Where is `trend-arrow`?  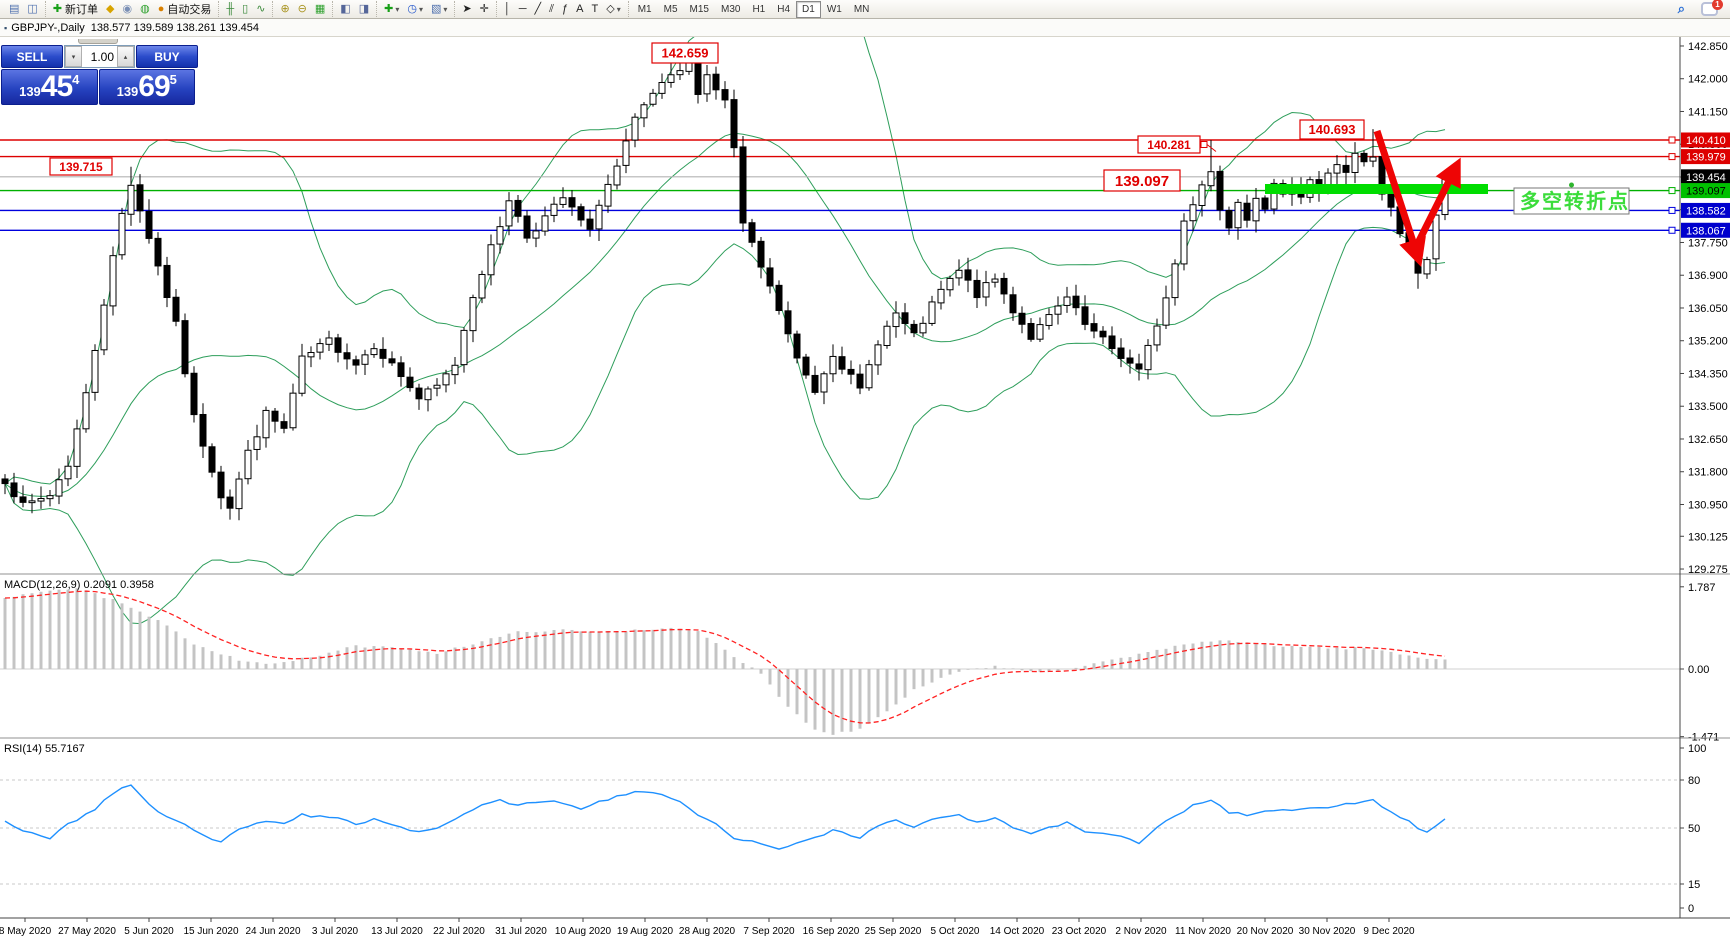 trend-arrow is located at coordinates (1417, 198).